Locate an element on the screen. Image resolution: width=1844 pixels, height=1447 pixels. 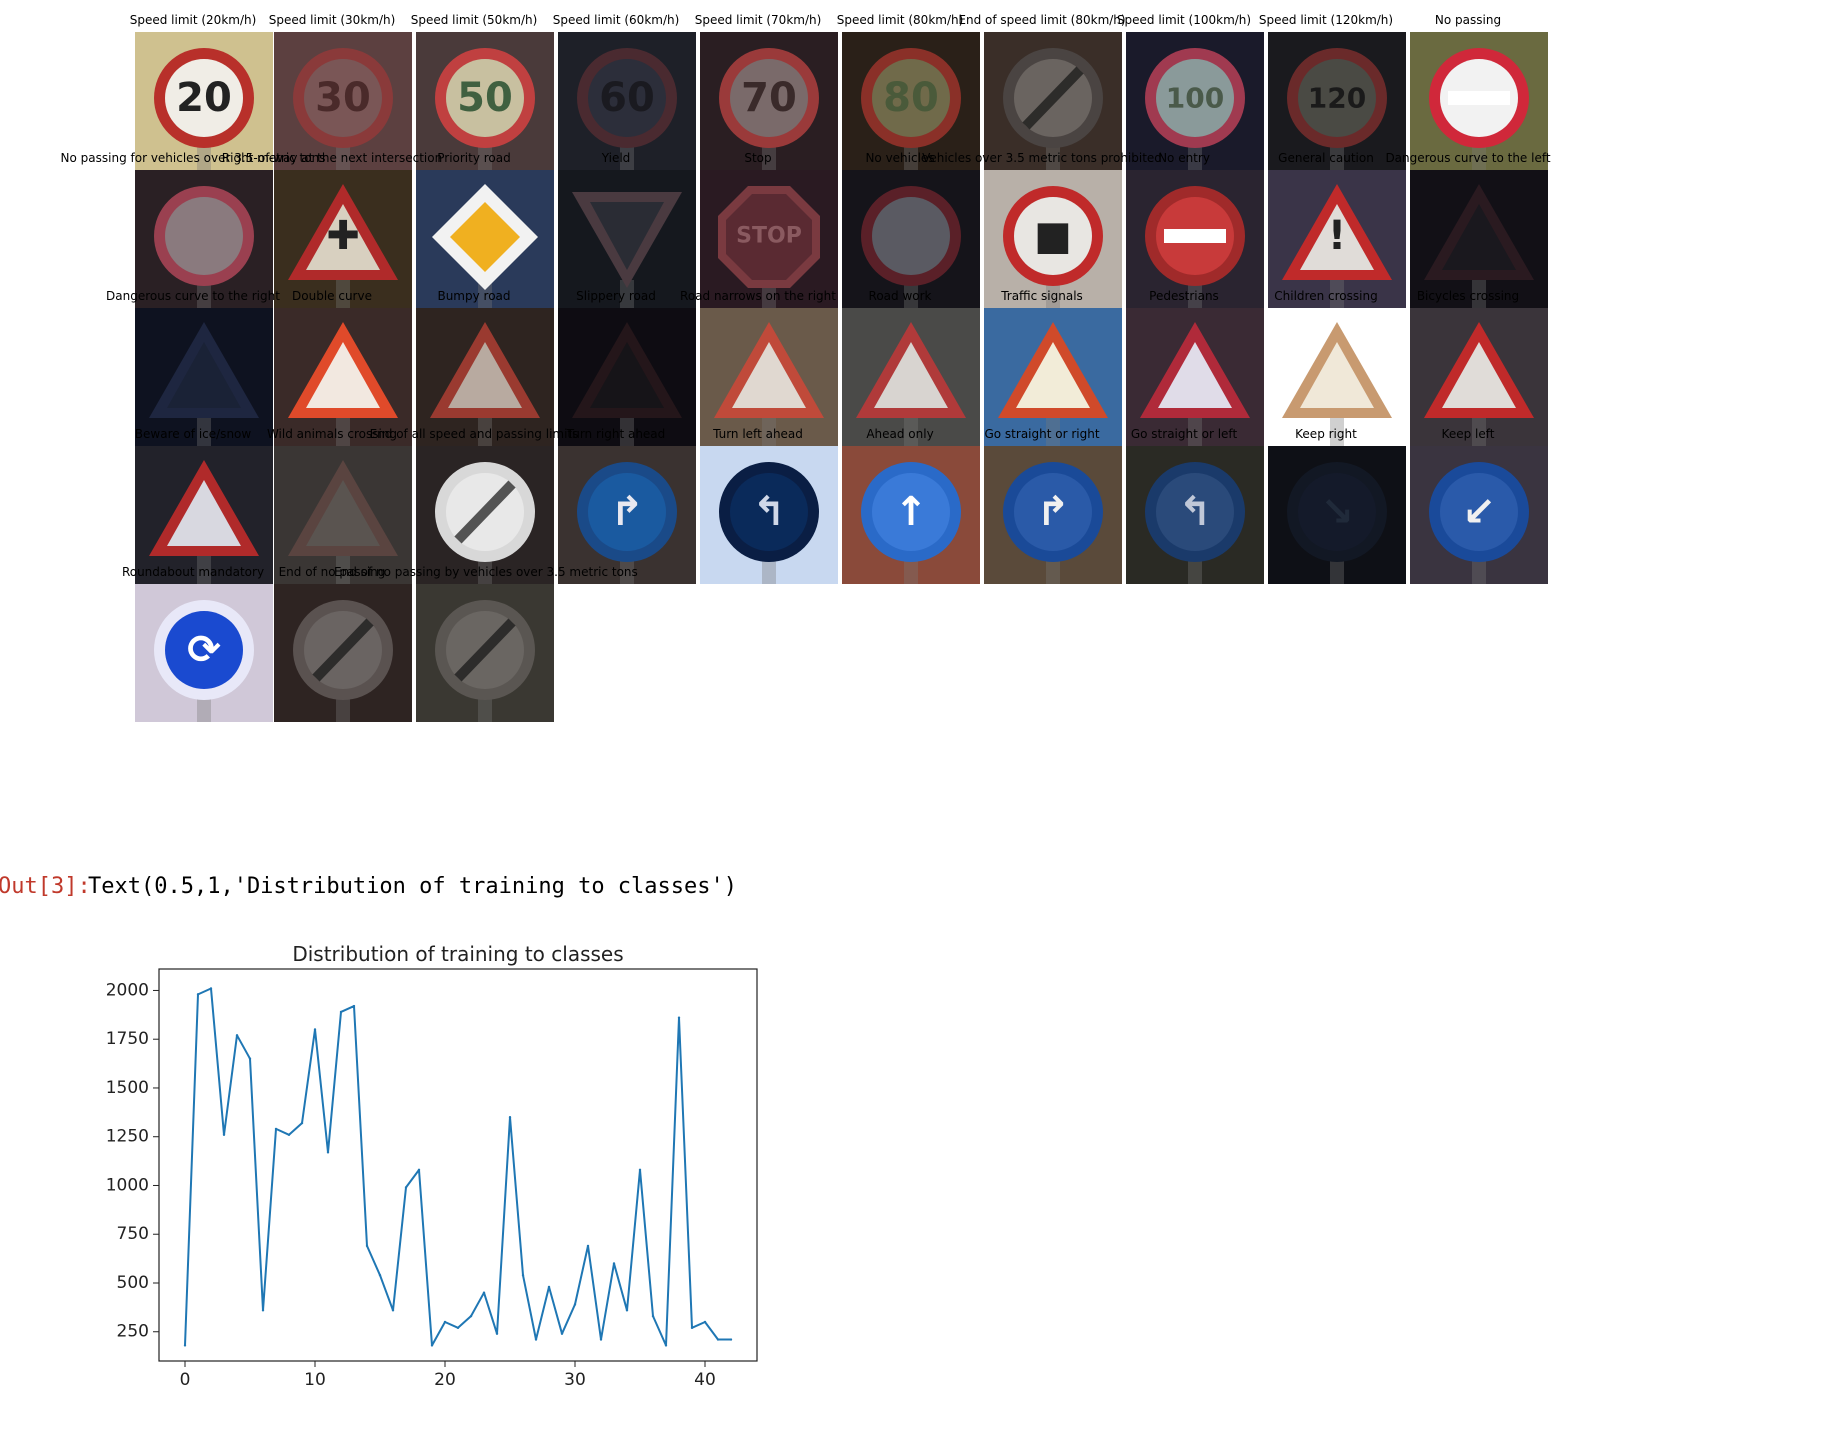
sign-cell: Turn left ahead ↰ is located at coordinates (758, 506).